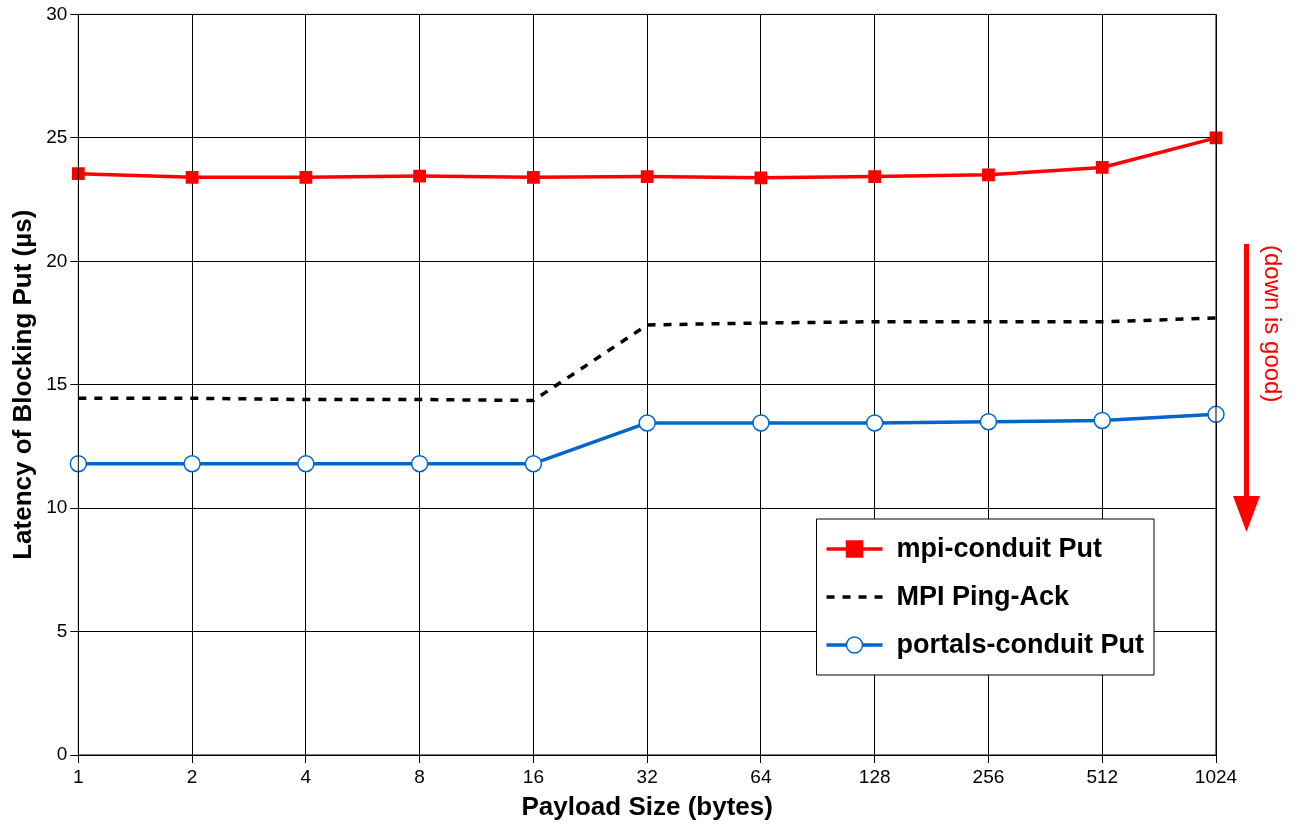  What do you see at coordinates (874, 776) in the screenshot?
I see `x-tick-label: 128` at bounding box center [874, 776].